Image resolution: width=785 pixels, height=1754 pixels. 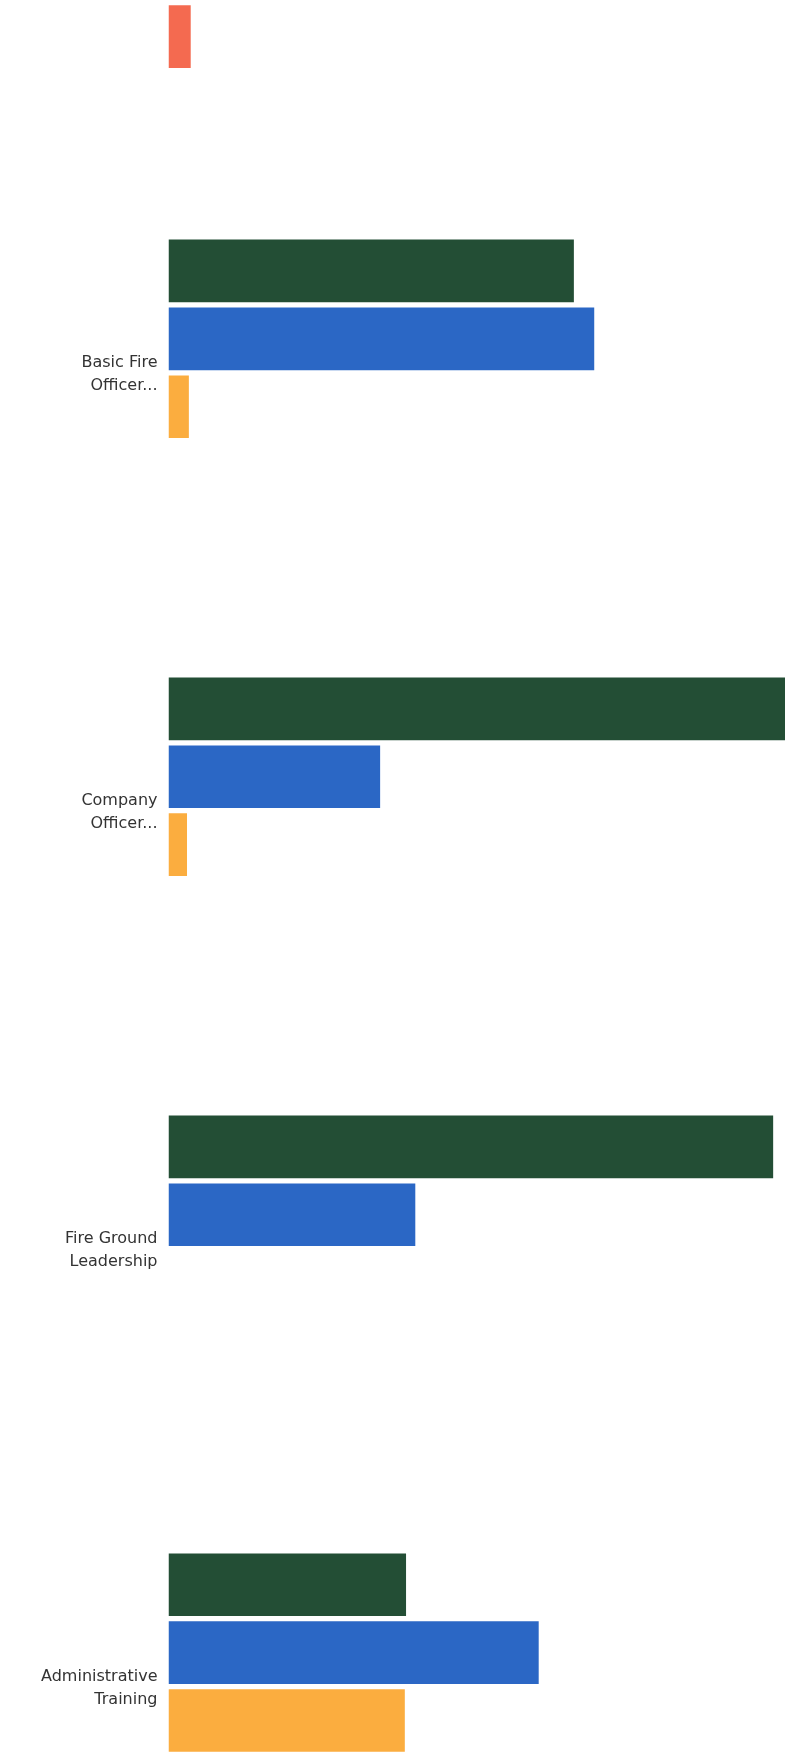 I want to click on y-tick-label: Fire Ground Leadership, so click(x=111, y=1248).